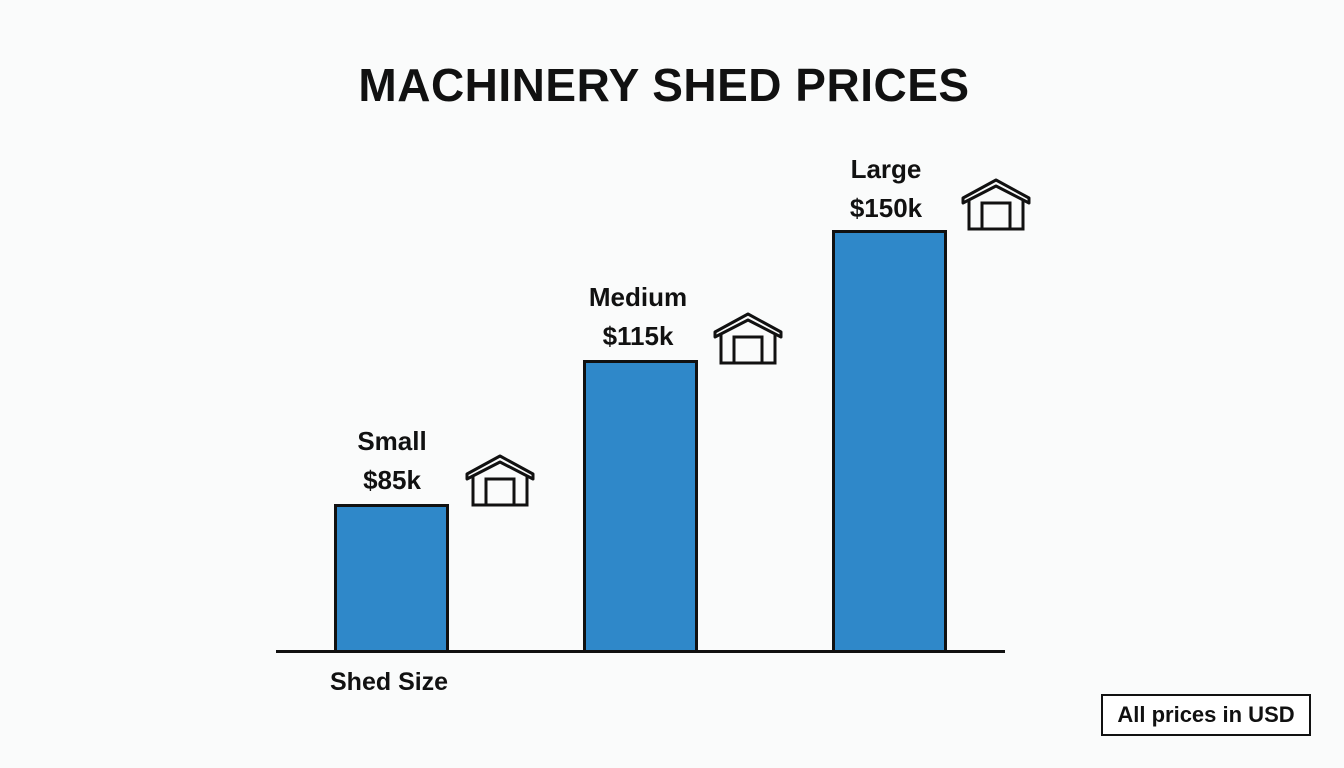 This screenshot has width=1344, height=768. I want to click on x-axis-line, so click(640, 651).